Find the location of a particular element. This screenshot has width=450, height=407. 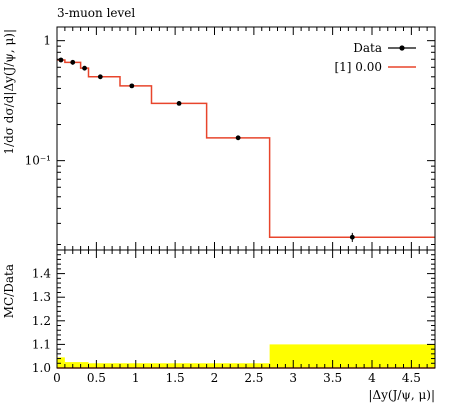

y-tick-label: 1.1 is located at coordinates (41, 344).